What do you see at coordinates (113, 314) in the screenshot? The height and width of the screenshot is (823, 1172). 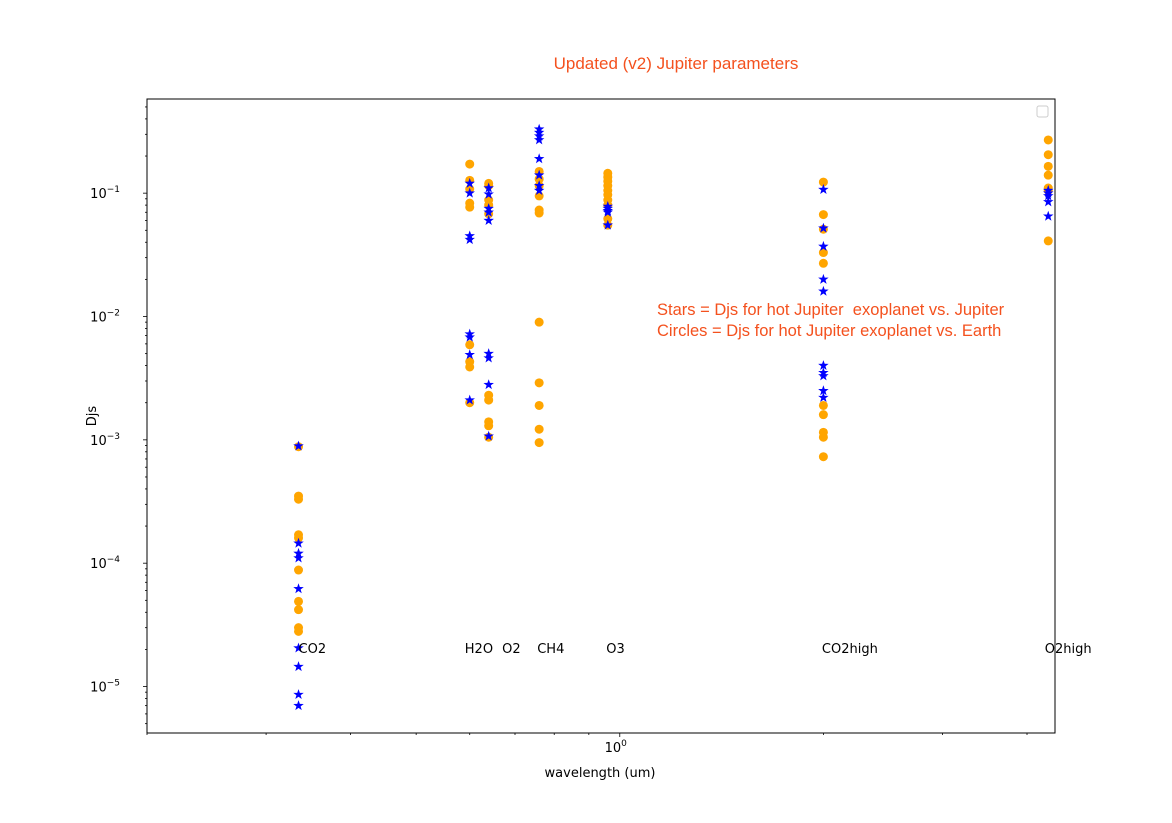 I see `y-tick-label-exponent: −2` at bounding box center [113, 314].